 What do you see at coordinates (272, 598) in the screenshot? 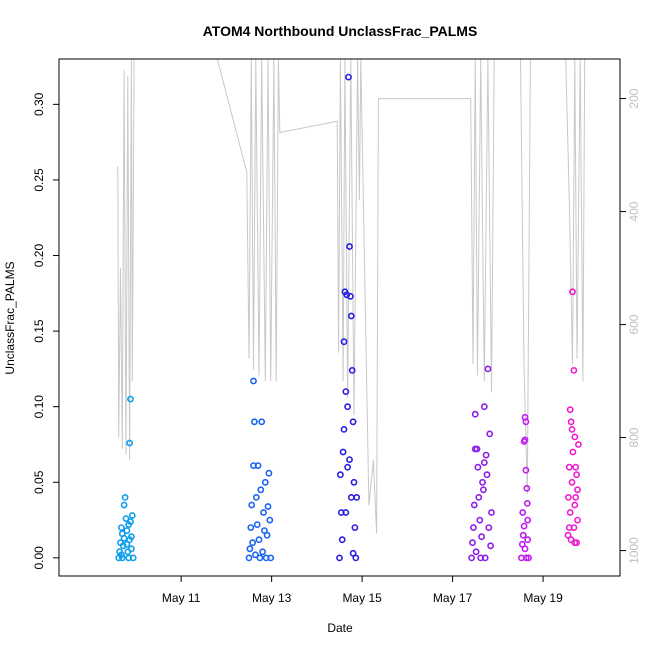
I see `x-tick-label: May 13` at bounding box center [272, 598].